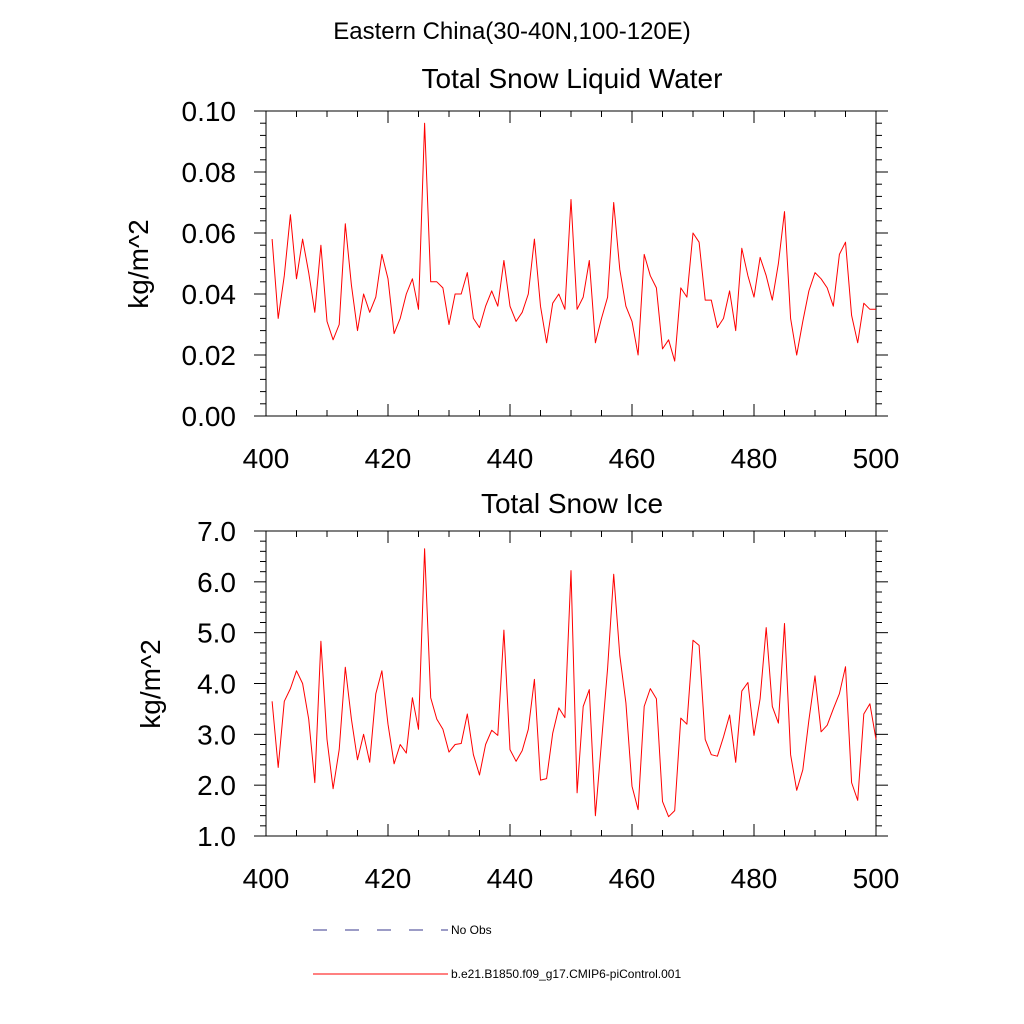 This screenshot has width=1024, height=1024. What do you see at coordinates (209, 416) in the screenshot?
I see `y-tick-label: 0.00` at bounding box center [209, 416].